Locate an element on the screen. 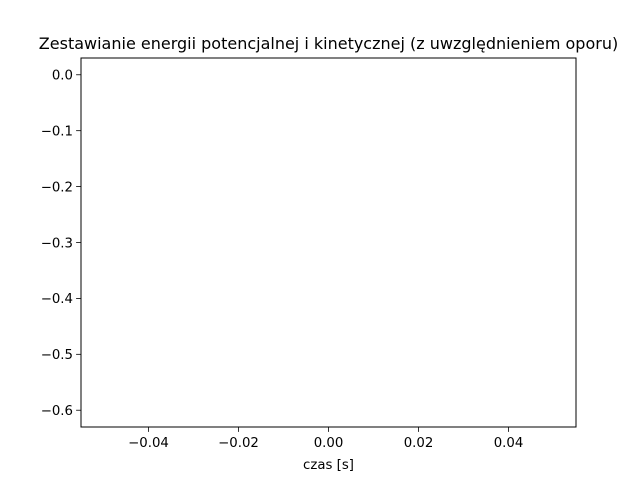 This screenshot has height=480, width=640. x-tick-label: −0.02 is located at coordinates (238, 443).